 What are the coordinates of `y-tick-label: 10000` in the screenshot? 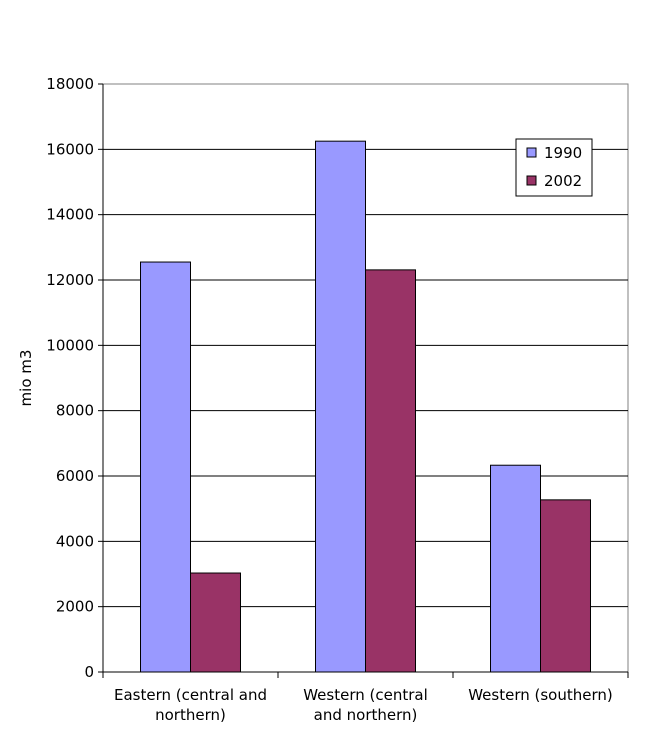 It's located at (70, 345).